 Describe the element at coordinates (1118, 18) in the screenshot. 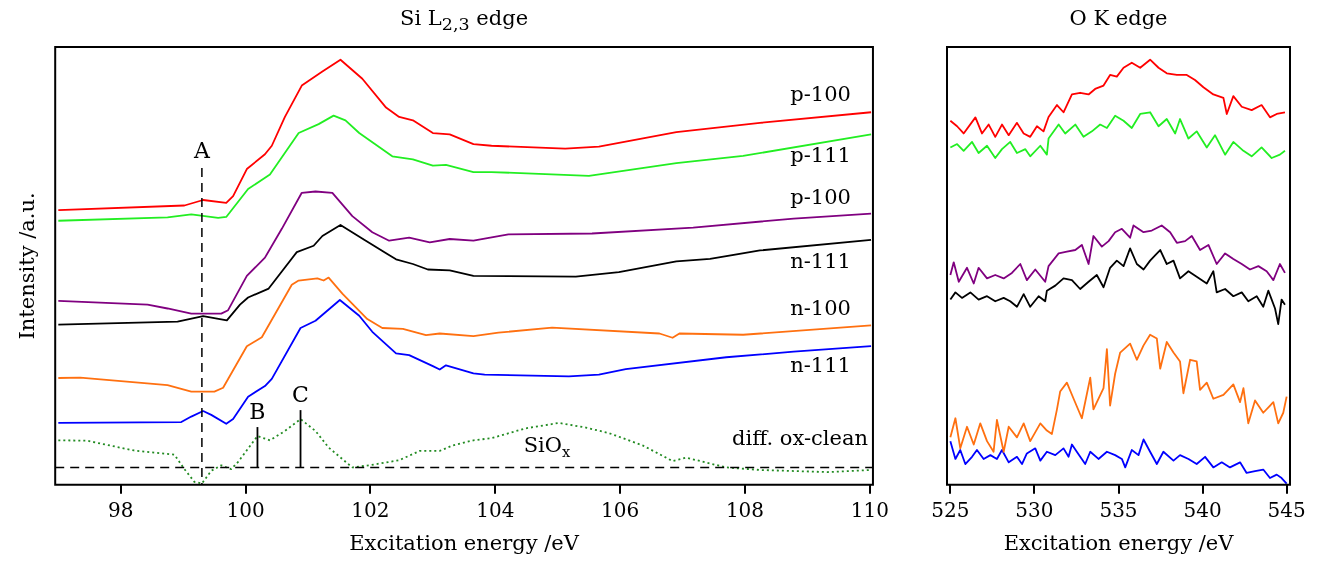

I see `chart-title: O K edge` at that location.